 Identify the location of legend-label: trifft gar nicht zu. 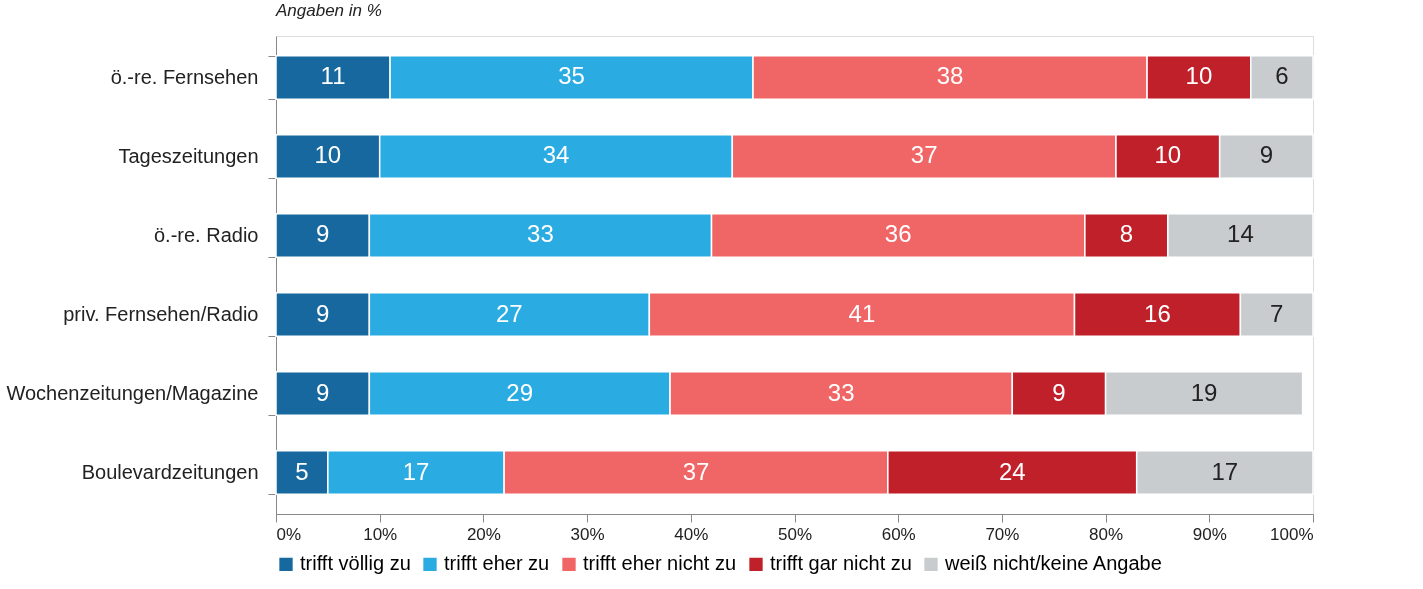
(841, 563).